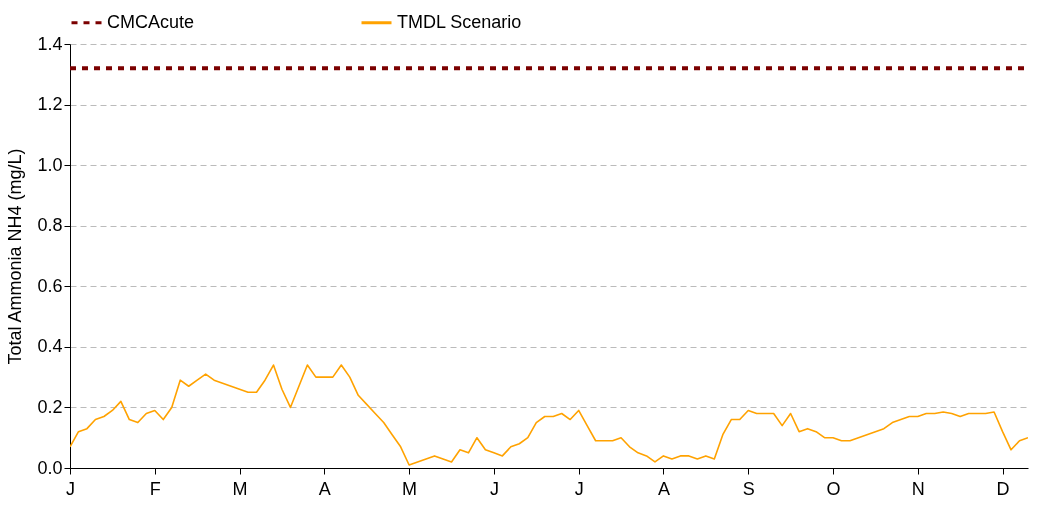 The image size is (1054, 519). I want to click on x-tick-label: F, so click(155, 488).